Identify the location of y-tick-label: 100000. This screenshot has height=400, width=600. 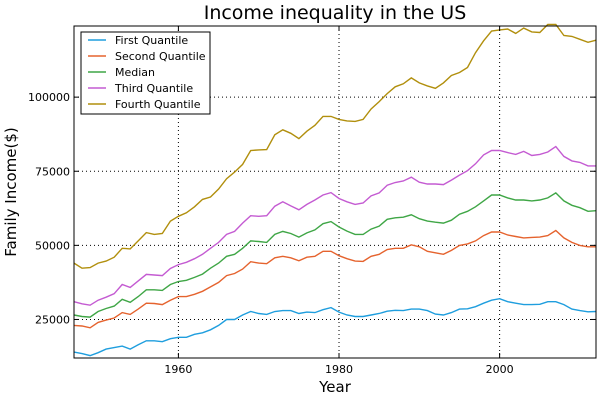
(49, 97).